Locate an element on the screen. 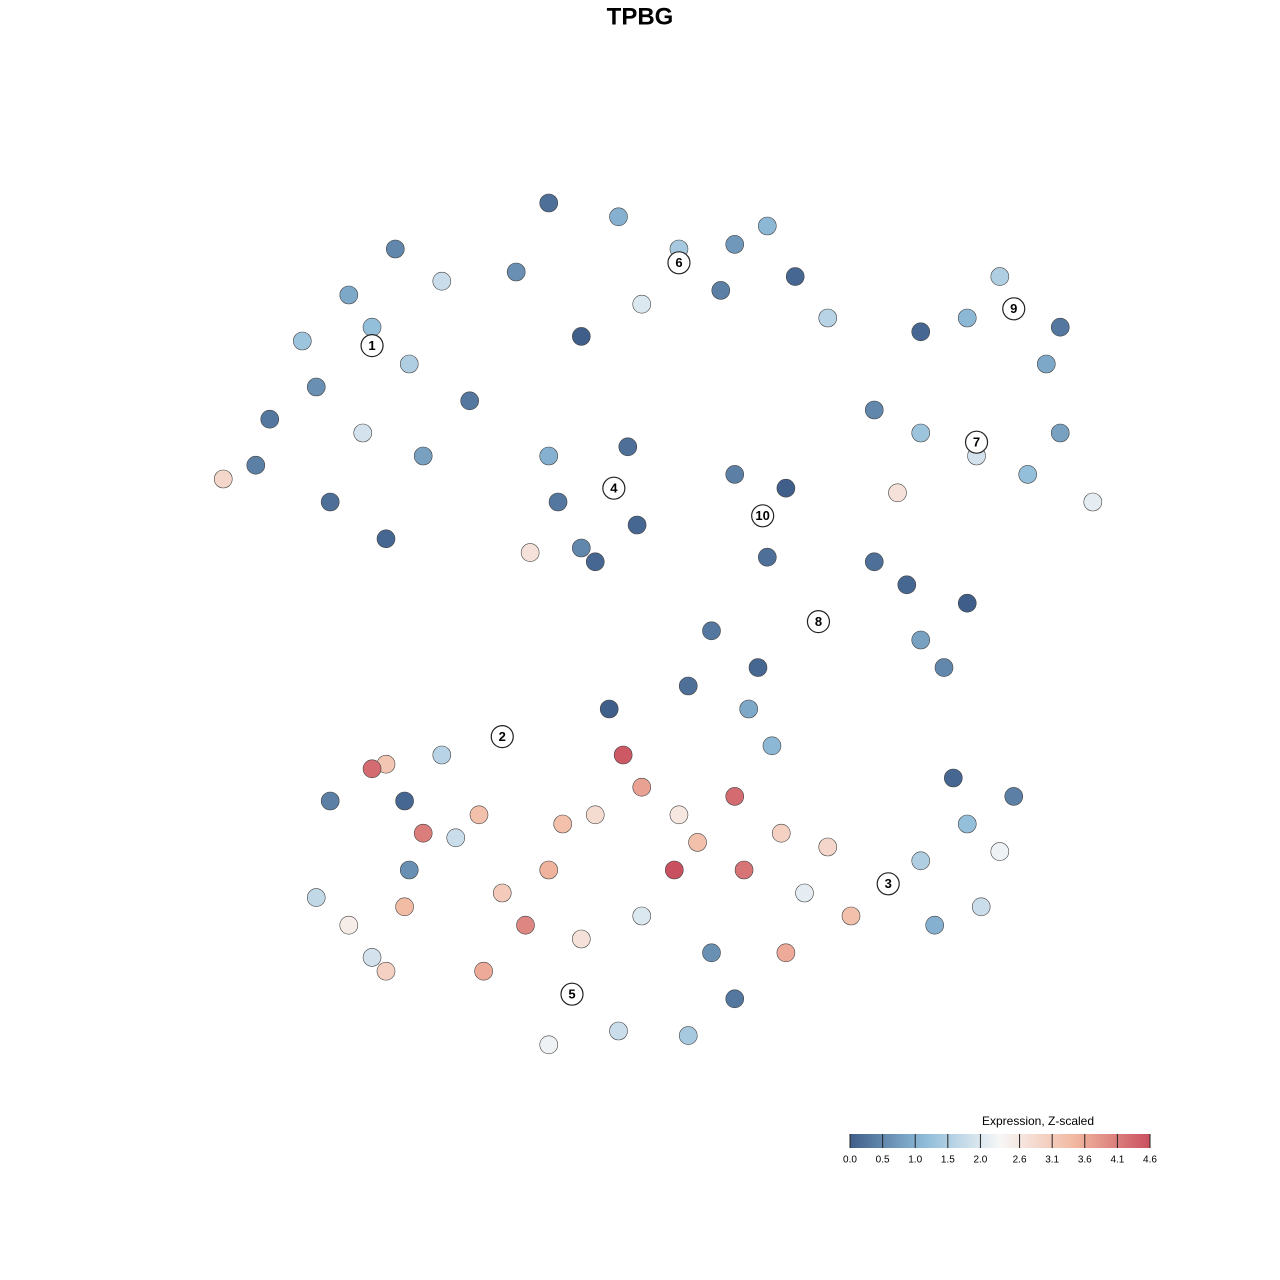 This screenshot has width=1280, height=1280. colorbar-tick-label: 2.0 is located at coordinates (980, 1160).